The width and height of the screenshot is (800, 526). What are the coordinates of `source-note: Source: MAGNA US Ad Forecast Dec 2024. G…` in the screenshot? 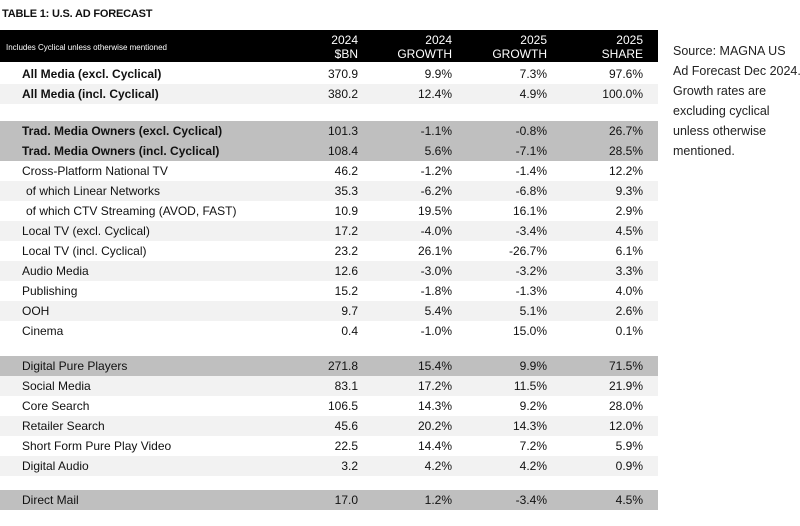 It's located at (736, 101).